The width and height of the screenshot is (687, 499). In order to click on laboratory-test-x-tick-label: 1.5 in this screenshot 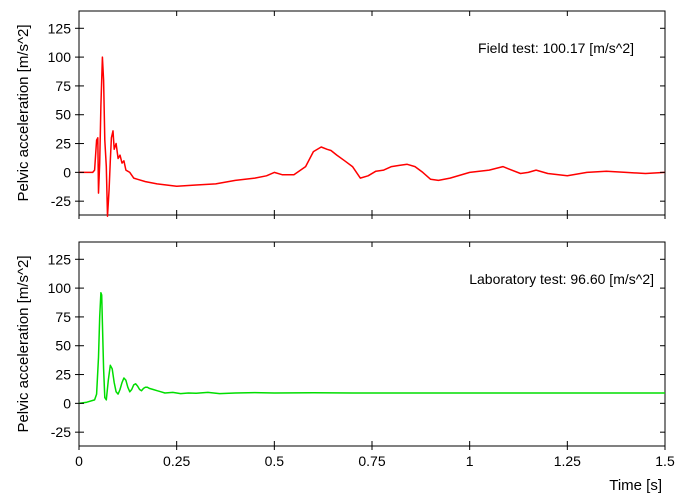, I will do `click(665, 461)`.